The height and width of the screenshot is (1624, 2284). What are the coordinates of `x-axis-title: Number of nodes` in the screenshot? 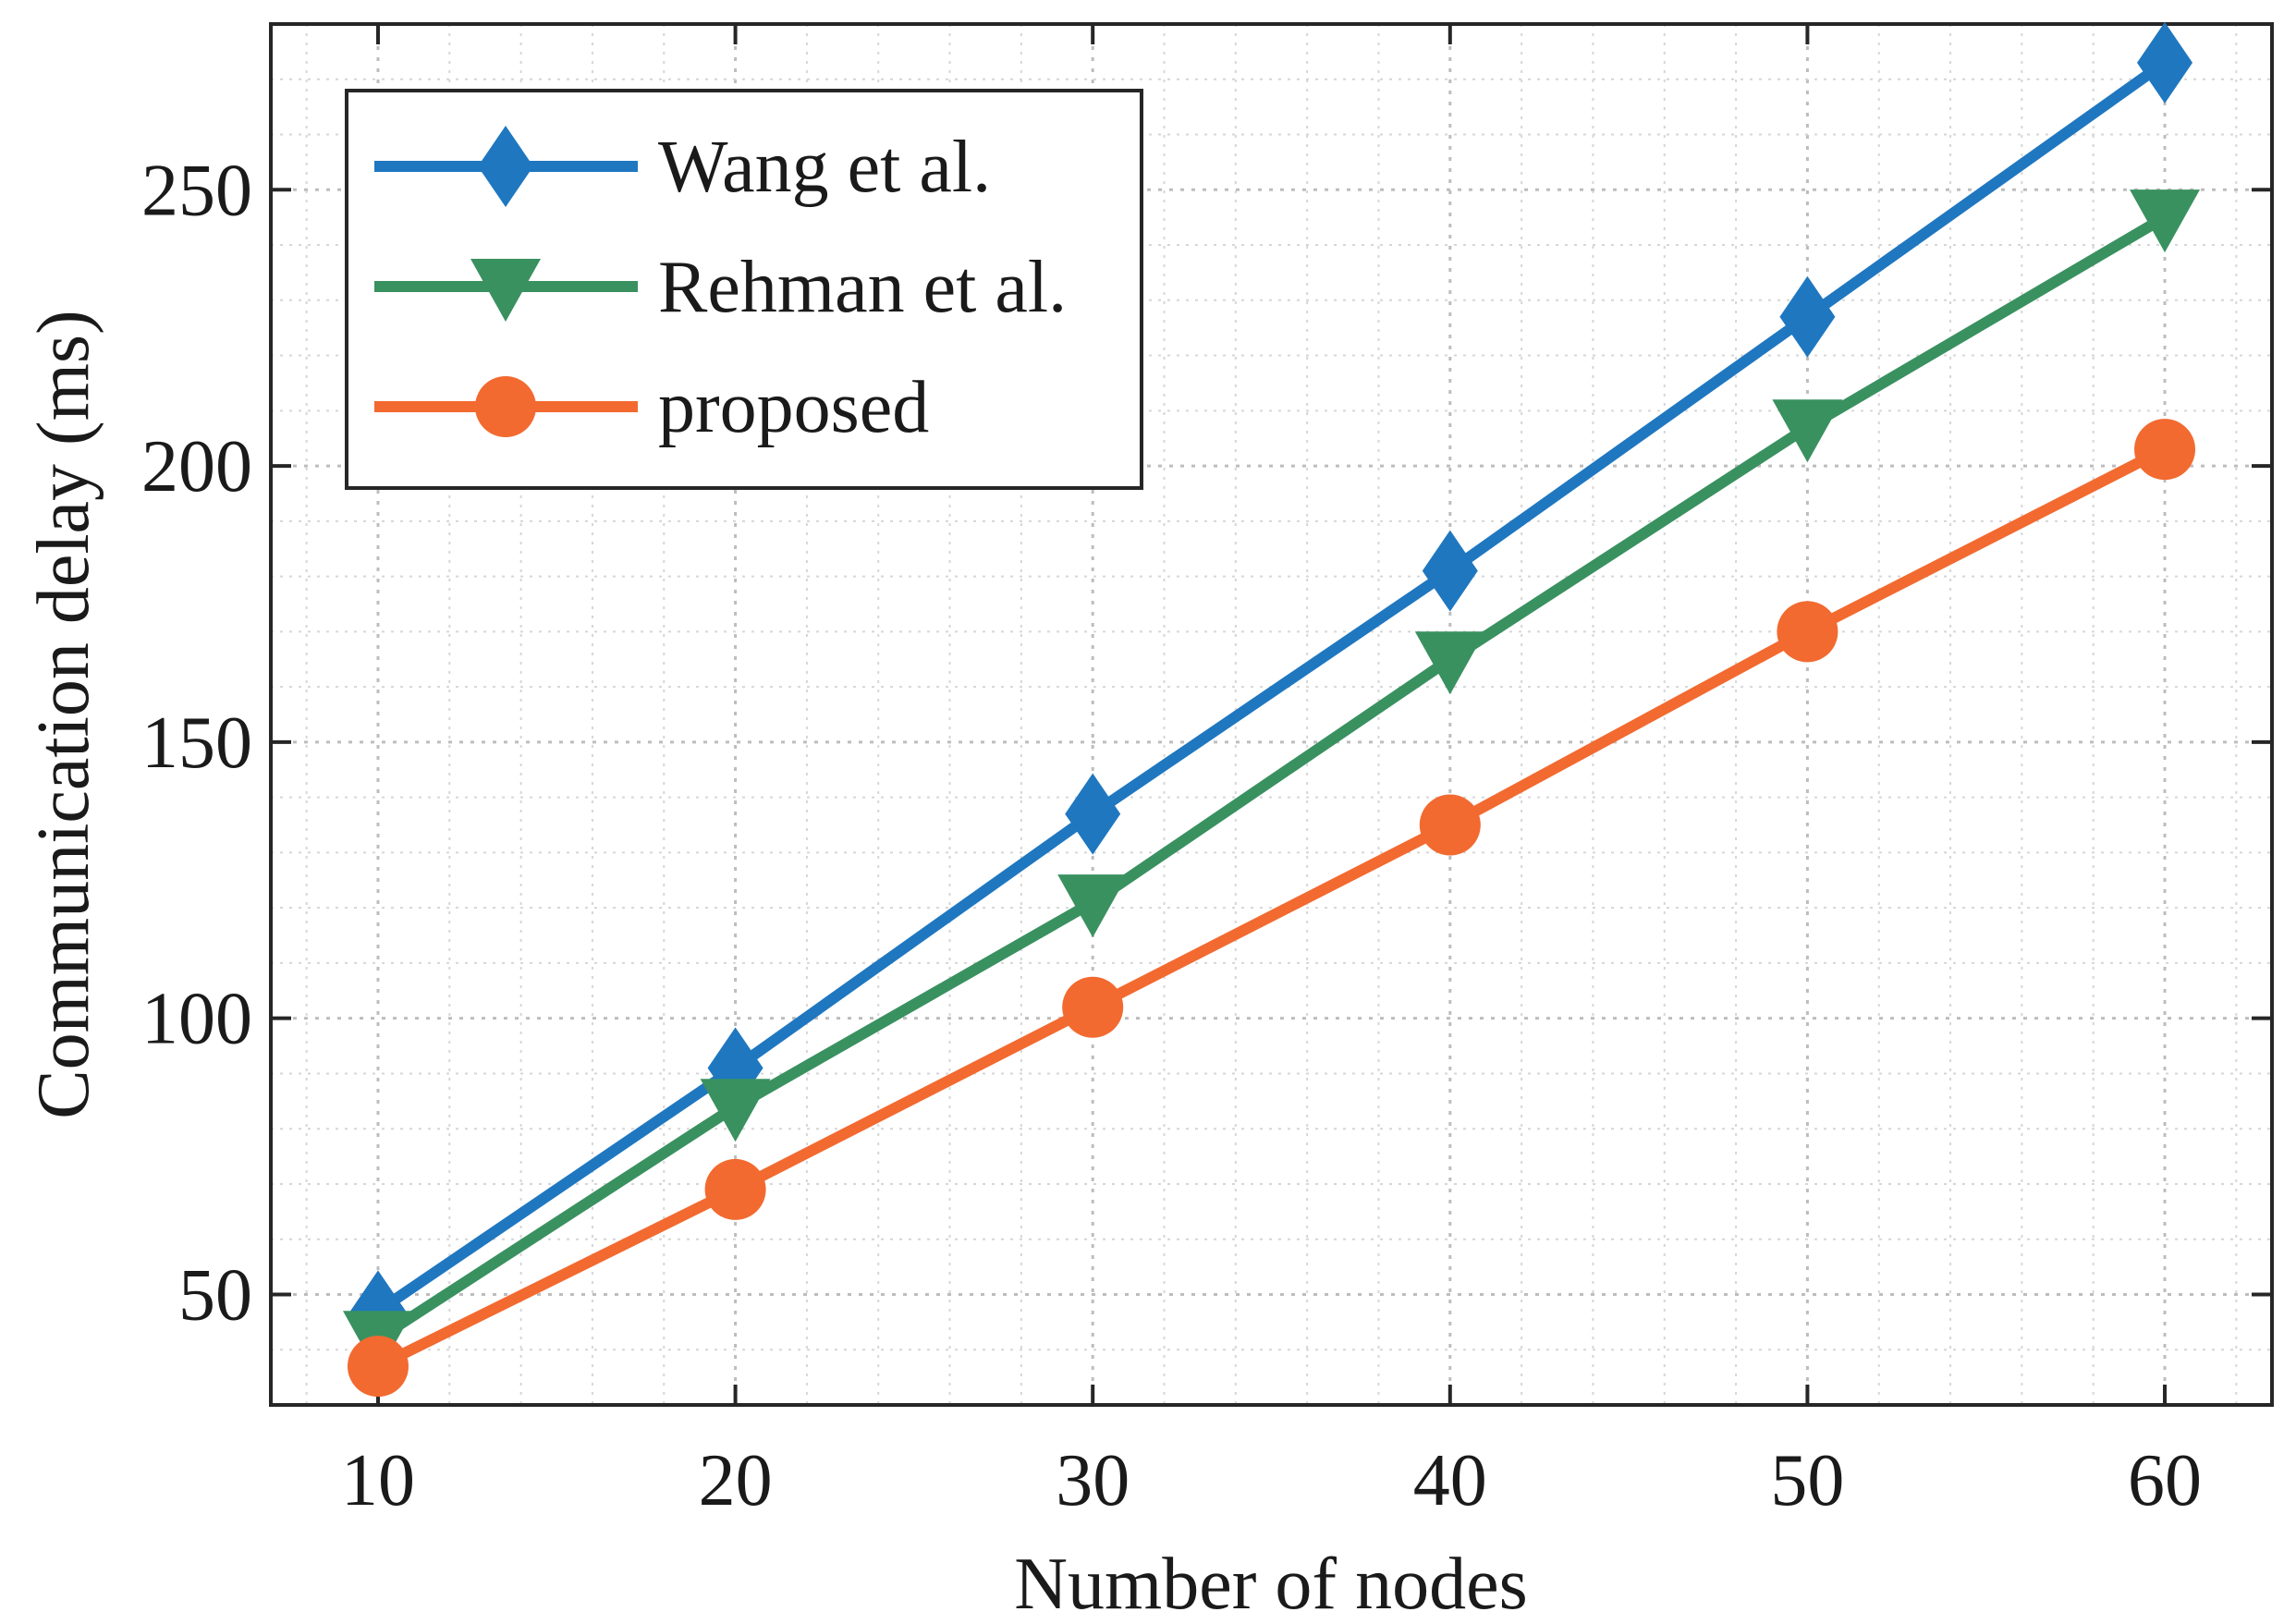 It's located at (1270, 1584).